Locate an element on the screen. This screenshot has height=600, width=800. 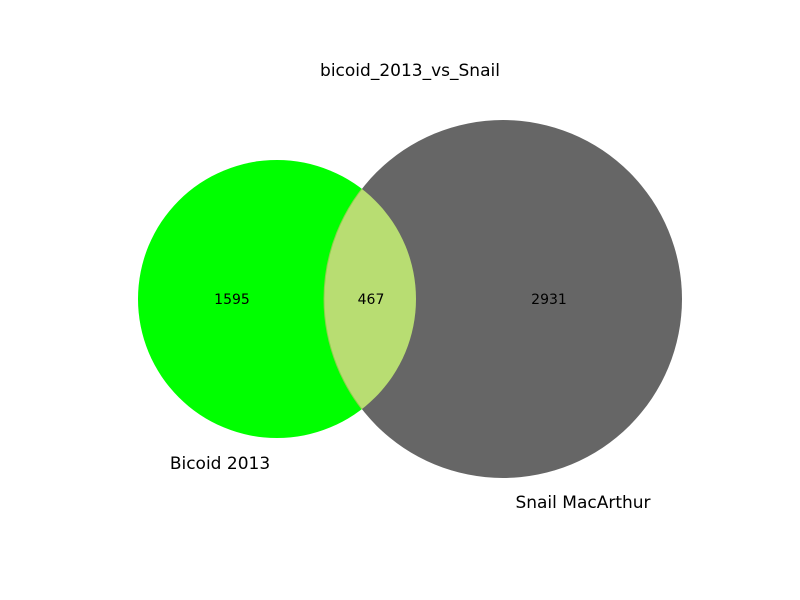
chart-title: bicoid_2013_vs_Snail is located at coordinates (410, 71).